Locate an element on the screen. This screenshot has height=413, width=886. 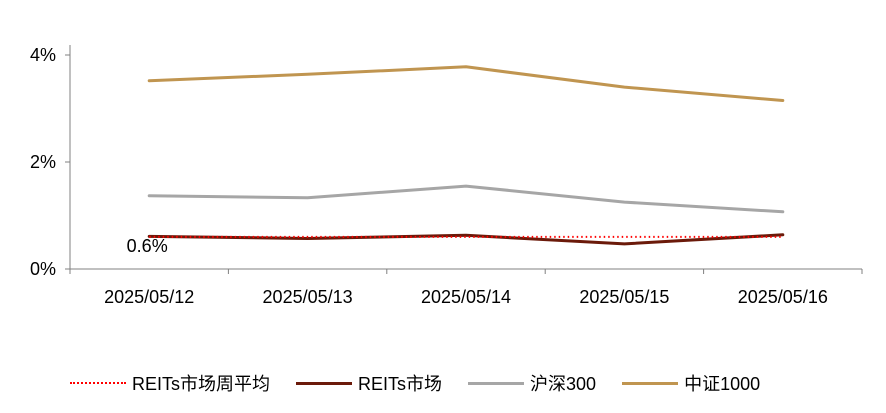
legend-item: 中证1000 is located at coordinates (691, 383).